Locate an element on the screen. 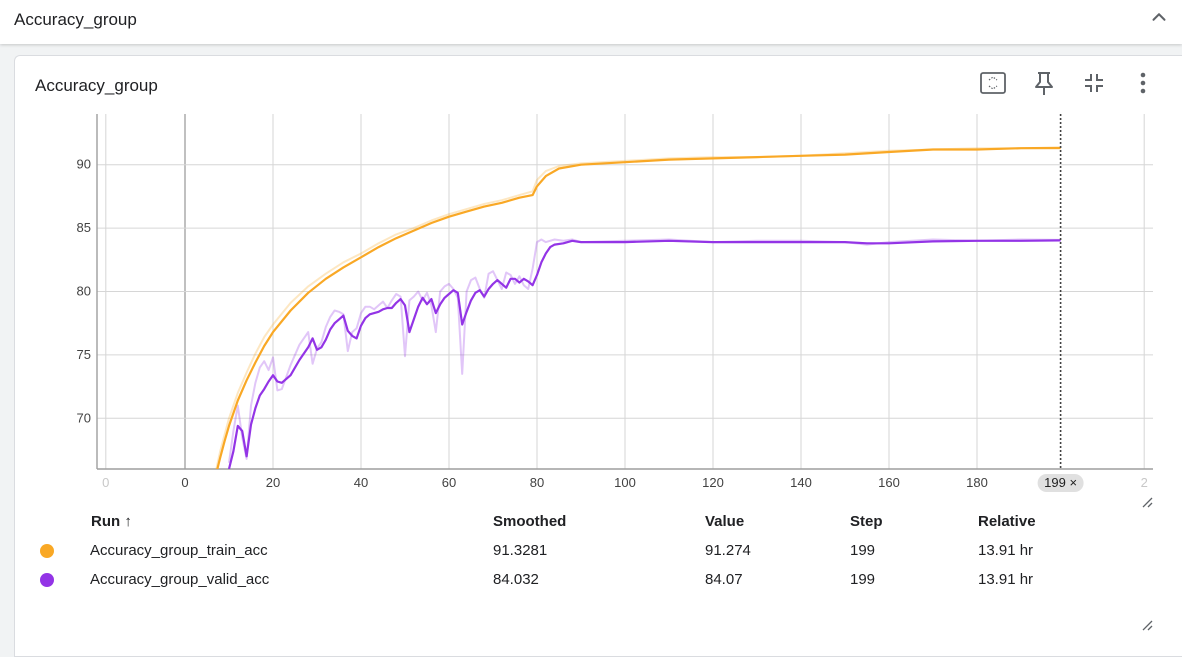 The width and height of the screenshot is (1182, 657). x-tick-label: 40 is located at coordinates (361, 482).